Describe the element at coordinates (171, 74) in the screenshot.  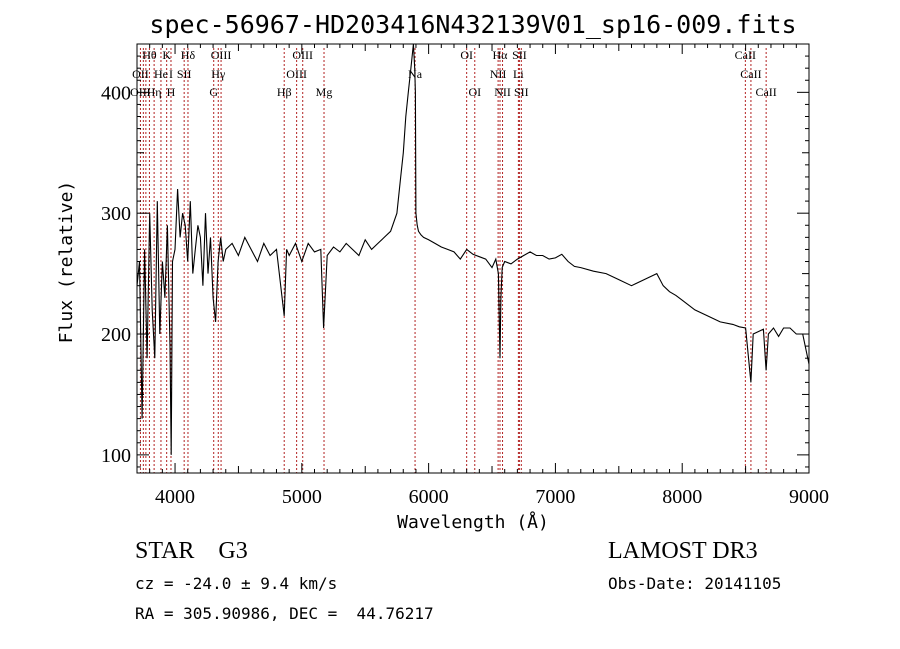
I see `line-id-label: I` at that location.